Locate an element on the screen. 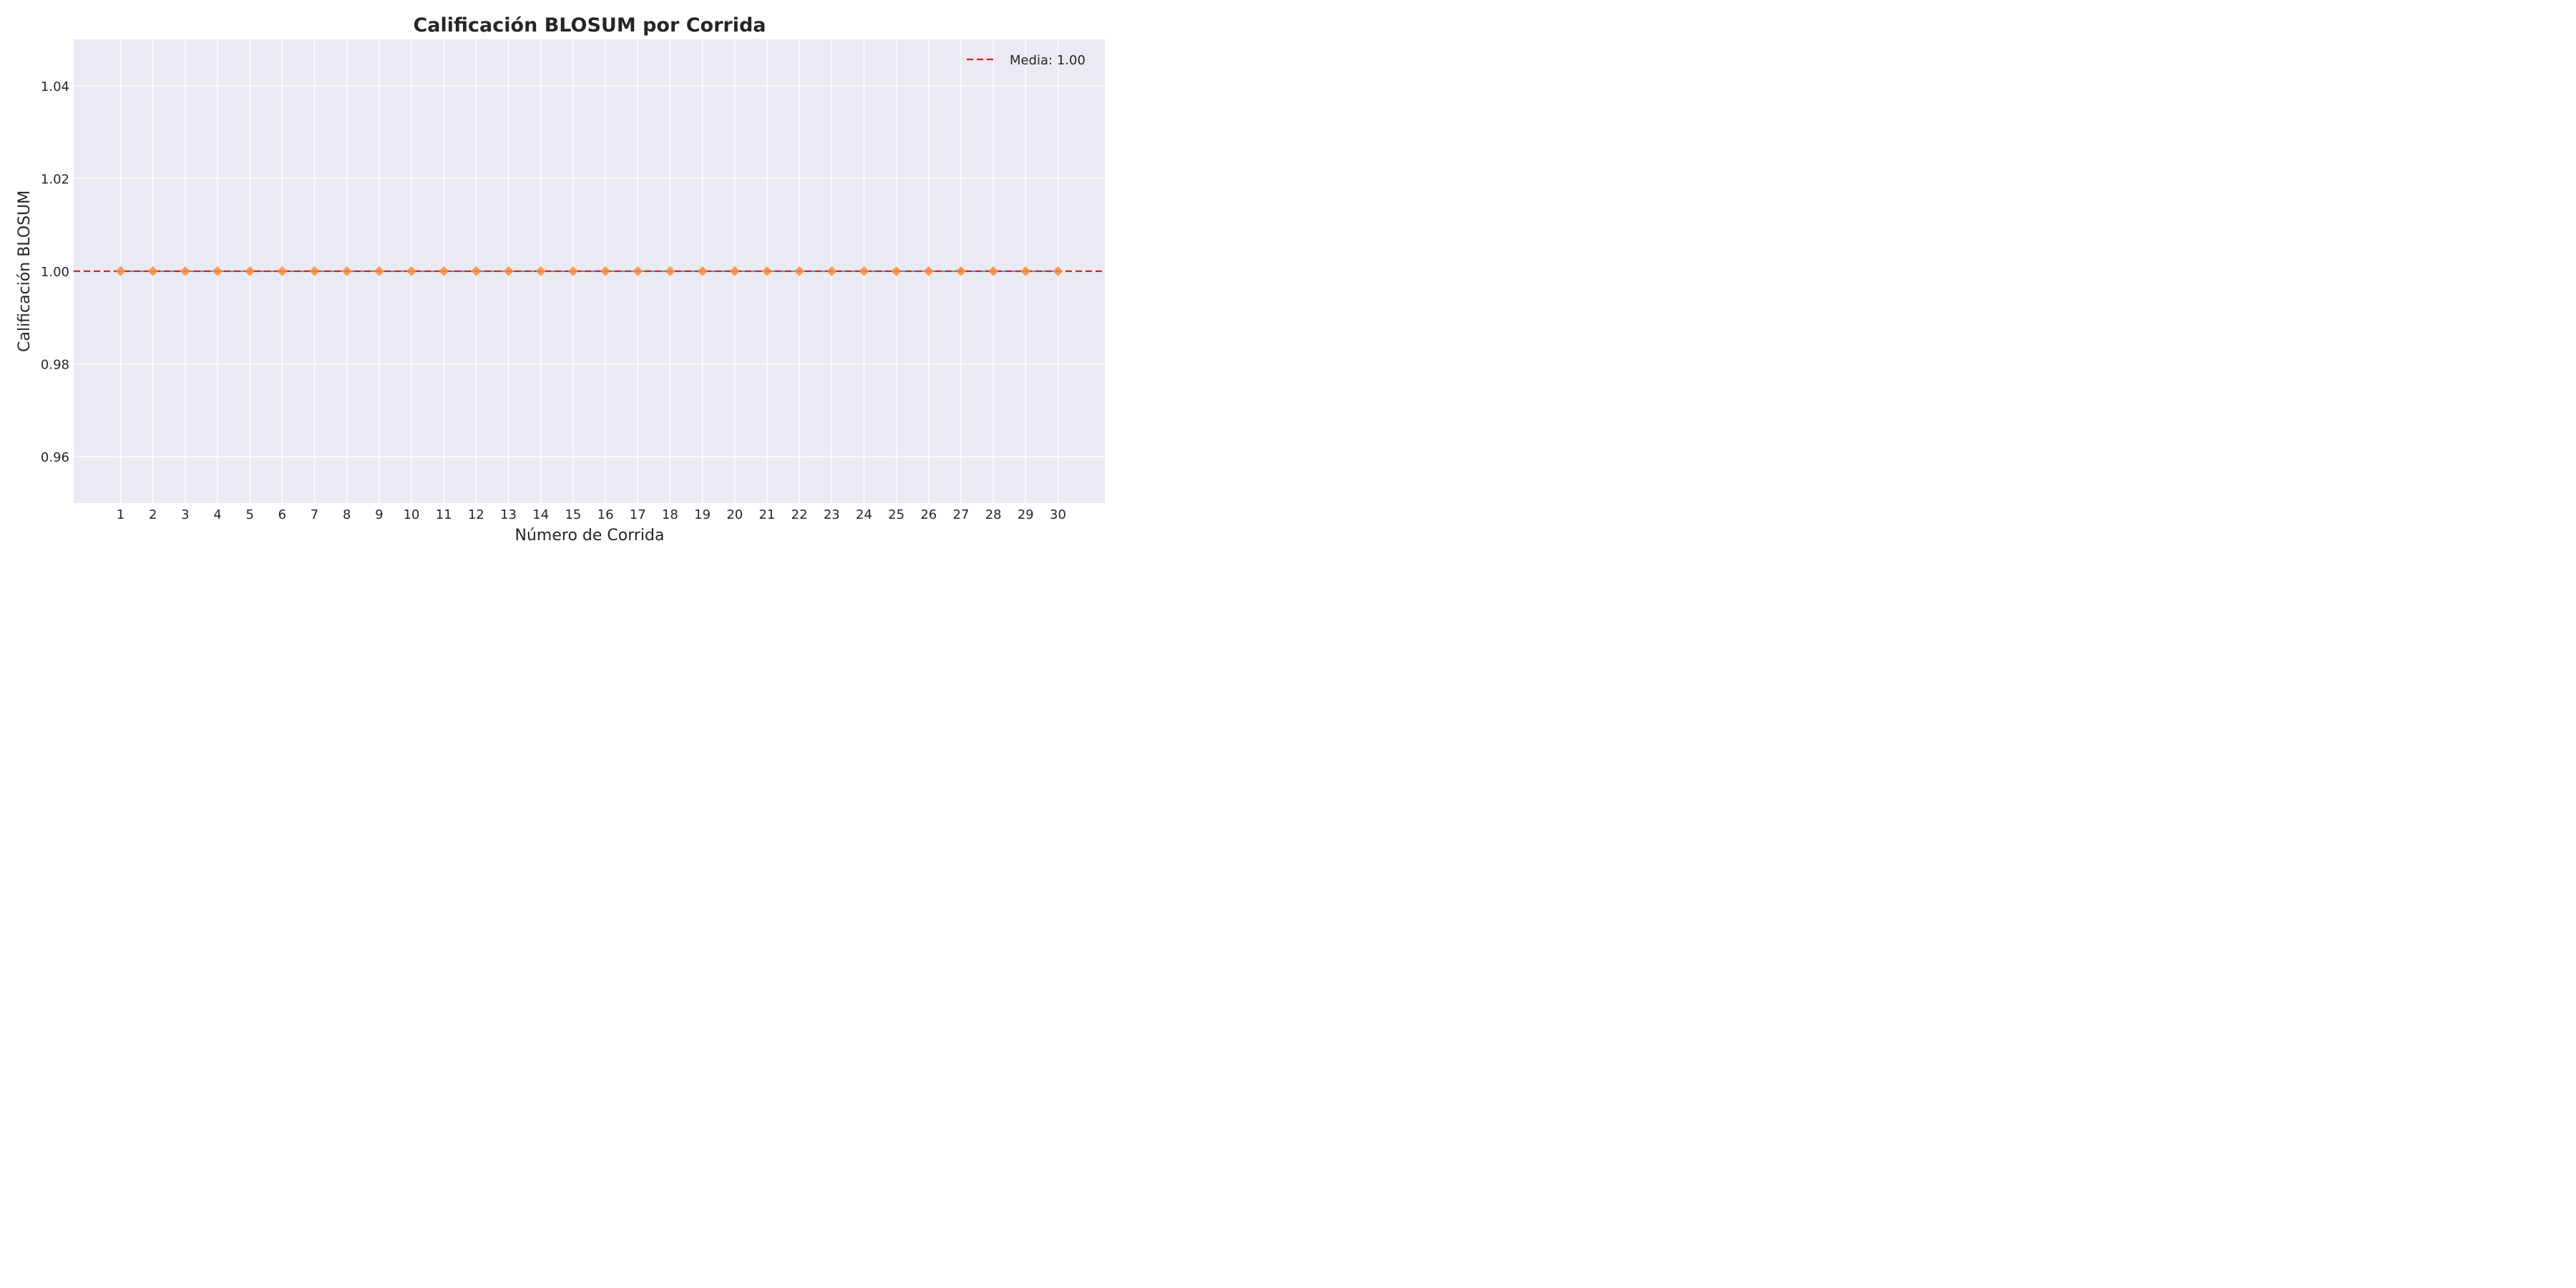 Image resolution: width=2576 pixels, height=1288 pixels. x-tick-label: 10 is located at coordinates (412, 514).